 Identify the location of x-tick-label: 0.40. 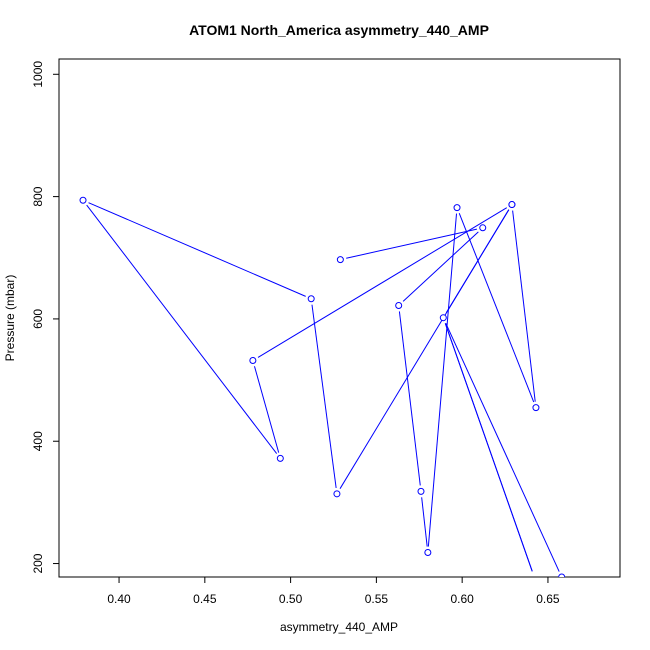
(119, 599).